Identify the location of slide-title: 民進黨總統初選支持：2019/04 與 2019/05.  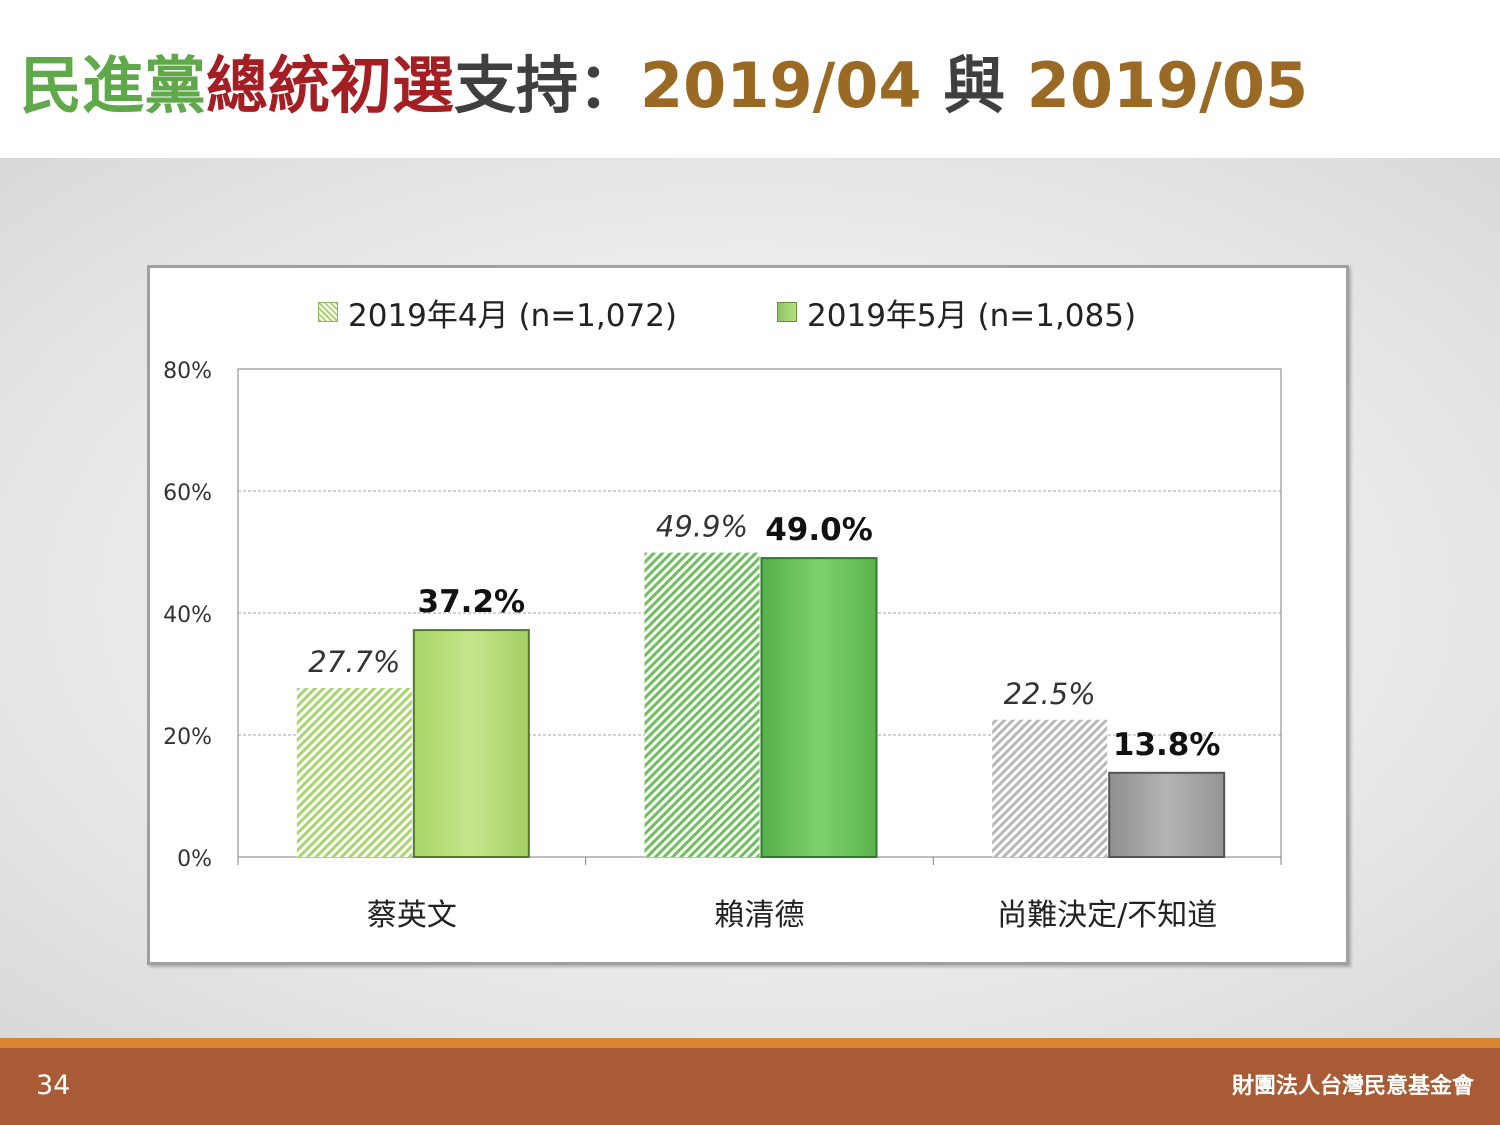
(664, 86).